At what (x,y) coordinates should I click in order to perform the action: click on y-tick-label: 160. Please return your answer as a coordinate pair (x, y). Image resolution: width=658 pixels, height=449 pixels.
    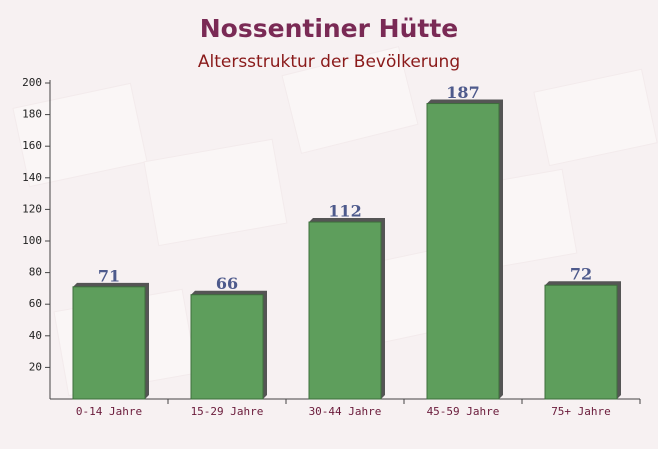
    Looking at the image, I should click on (32, 145).